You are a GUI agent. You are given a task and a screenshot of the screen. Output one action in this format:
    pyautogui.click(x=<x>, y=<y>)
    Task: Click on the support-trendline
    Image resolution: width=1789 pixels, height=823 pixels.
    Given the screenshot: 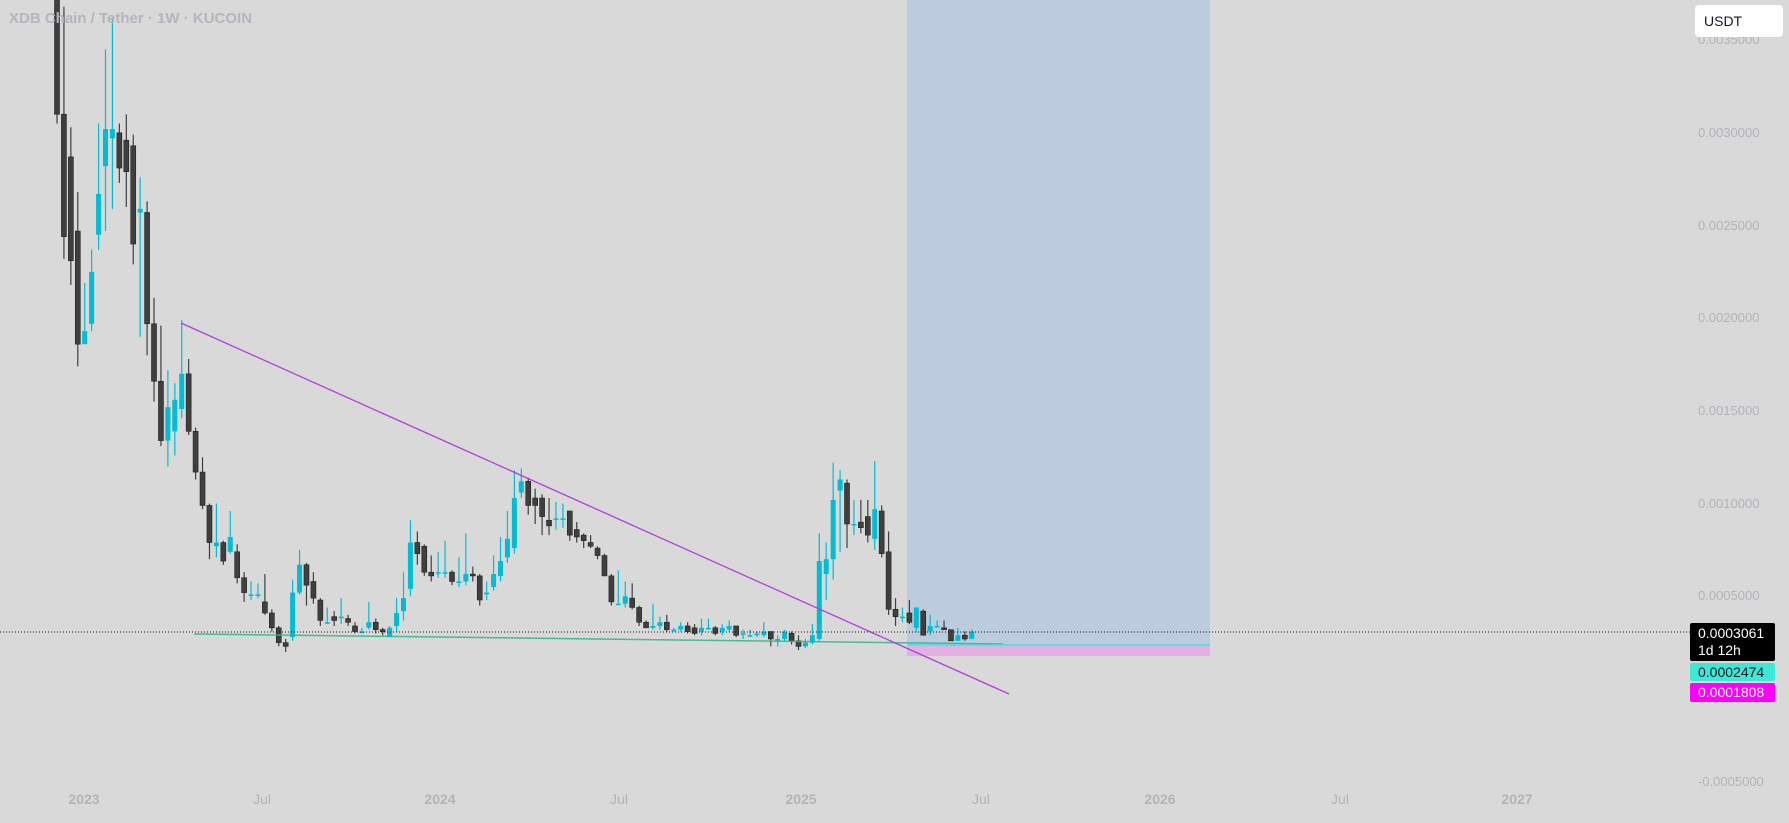 What is the action you would take?
    pyautogui.click(x=598, y=639)
    